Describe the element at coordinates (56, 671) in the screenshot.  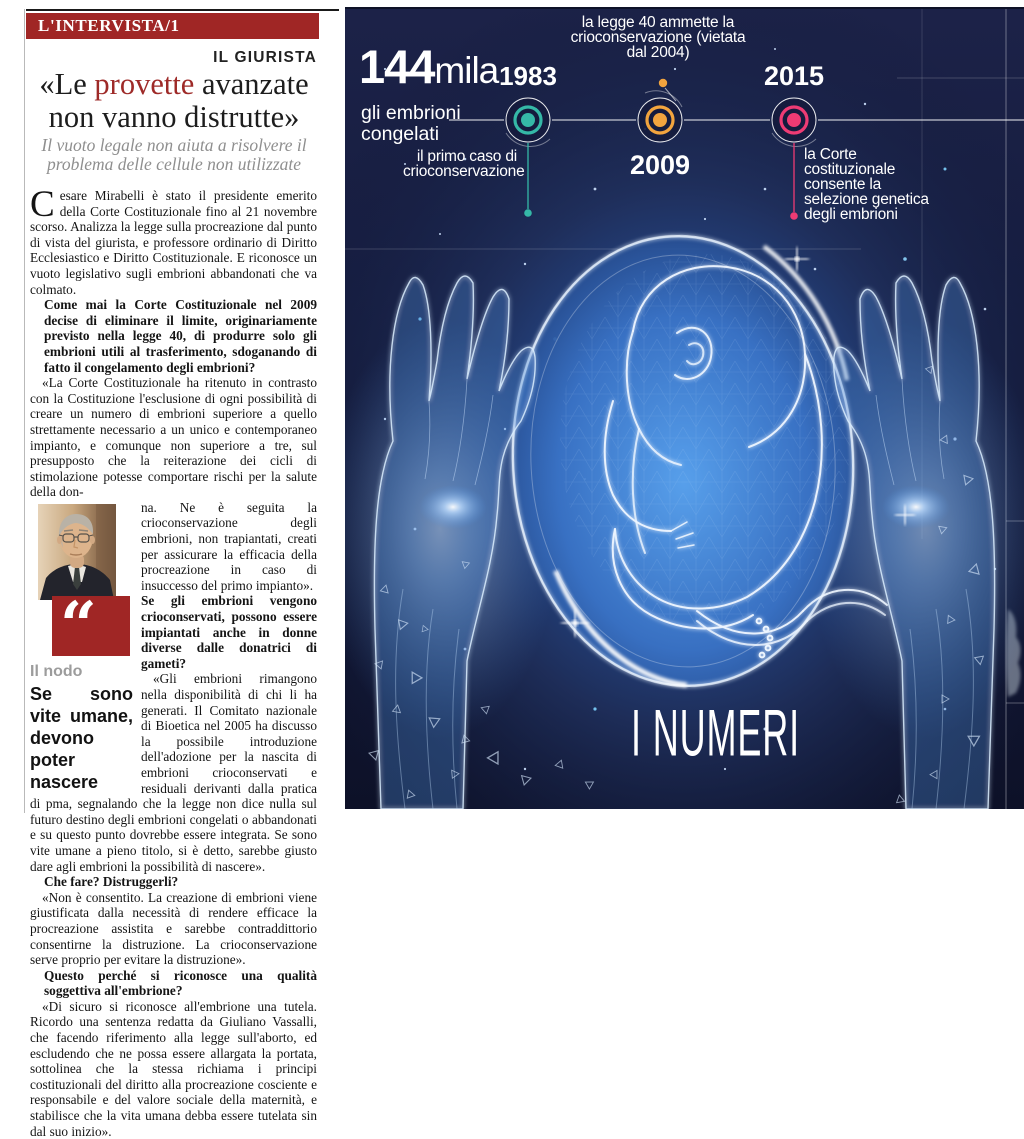
I see `sidebar-label: Il nodo` at that location.